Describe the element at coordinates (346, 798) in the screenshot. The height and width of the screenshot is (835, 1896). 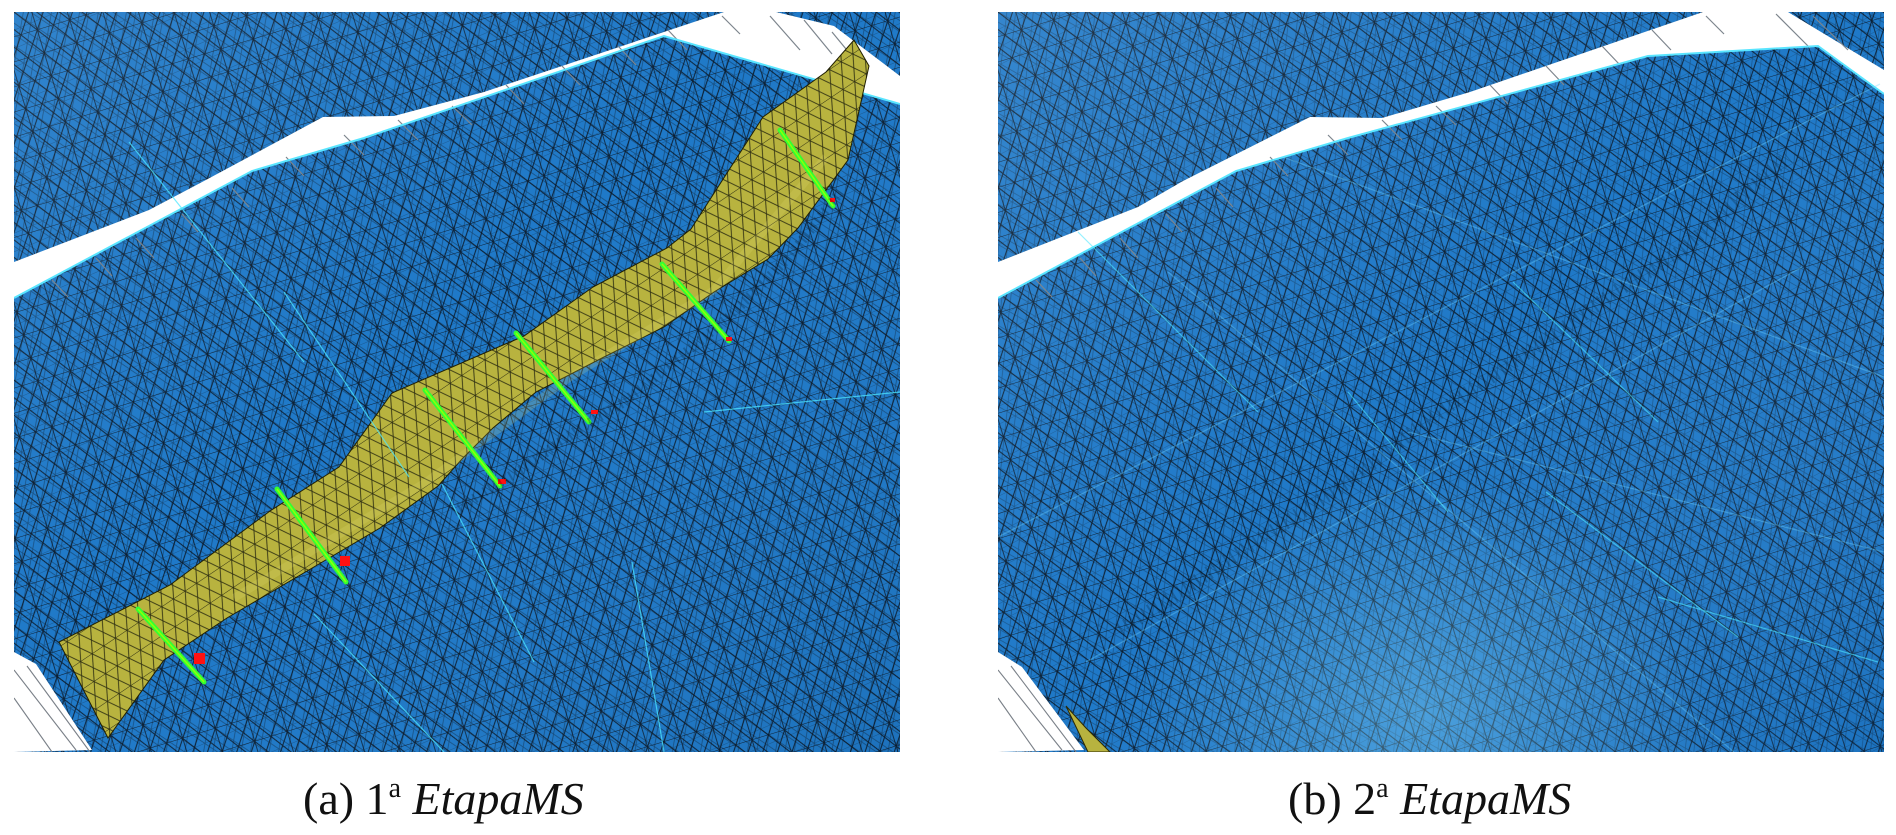
I see `caption-a-label: (a) 1` at that location.